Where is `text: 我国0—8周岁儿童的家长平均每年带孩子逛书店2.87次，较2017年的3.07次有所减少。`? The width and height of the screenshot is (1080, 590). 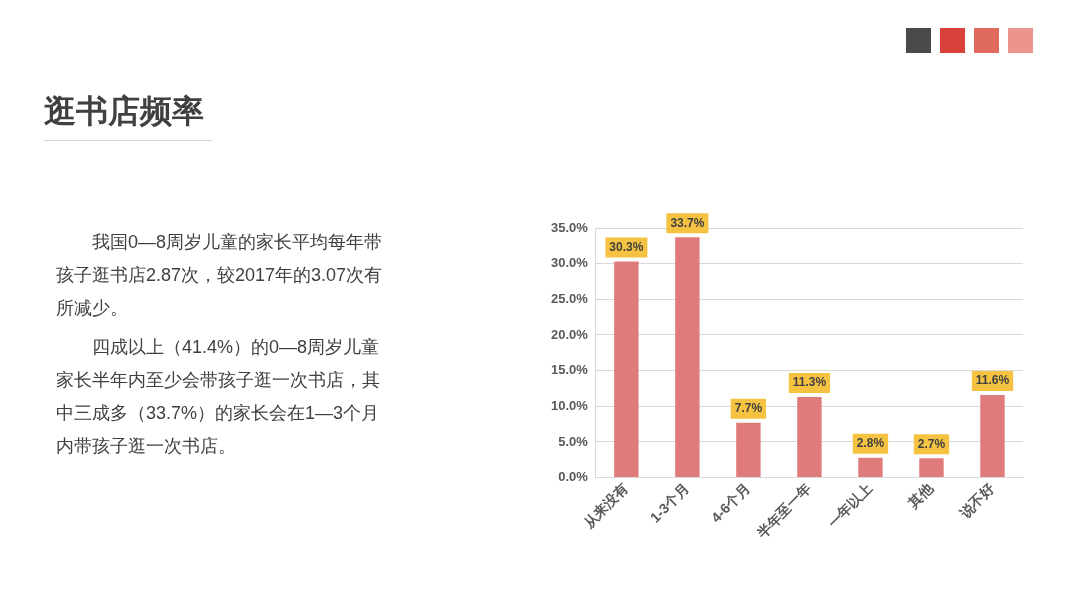
text: 我国0—8周岁儿童的家长平均每年带孩子逛书店2.87次，较2017年的3.07次有所减少。 is located at coordinates (220, 275).